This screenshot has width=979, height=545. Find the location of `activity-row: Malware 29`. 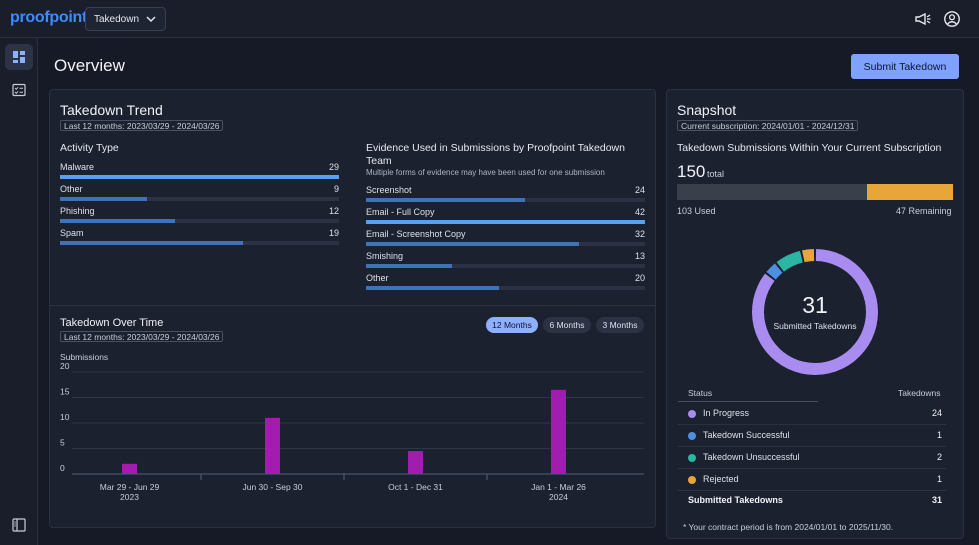

activity-row: Malware 29 is located at coordinates (199, 173).